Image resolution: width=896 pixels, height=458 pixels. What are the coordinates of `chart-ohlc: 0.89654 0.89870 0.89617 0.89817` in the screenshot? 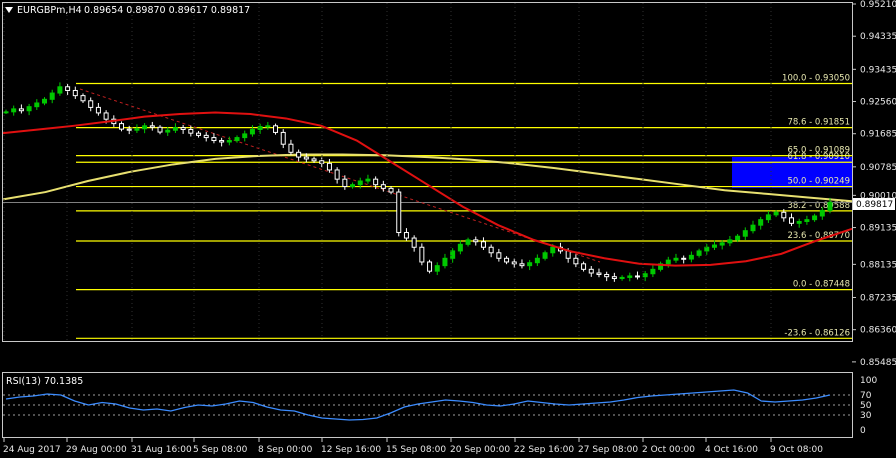 It's located at (167, 10).